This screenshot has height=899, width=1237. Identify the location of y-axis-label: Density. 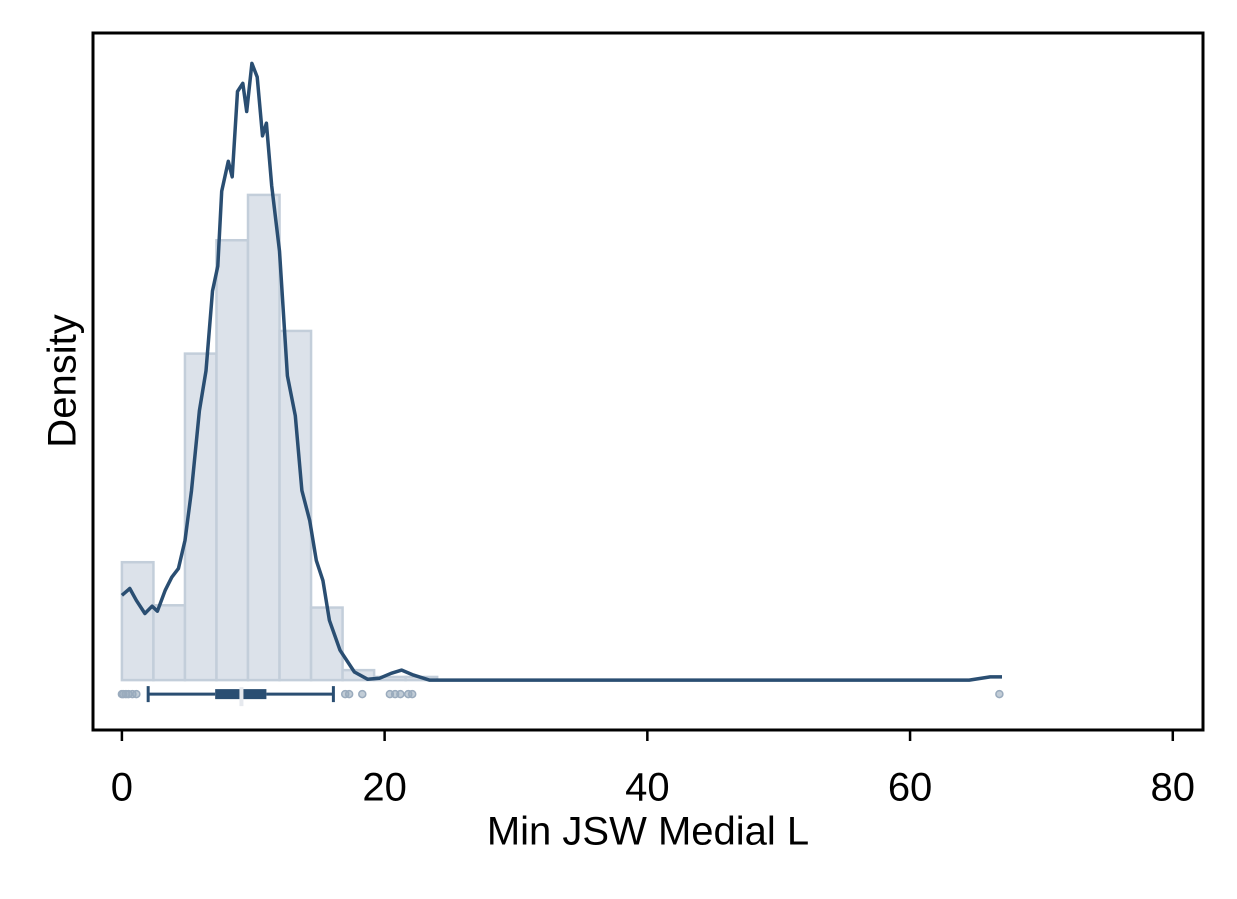
(63, 380).